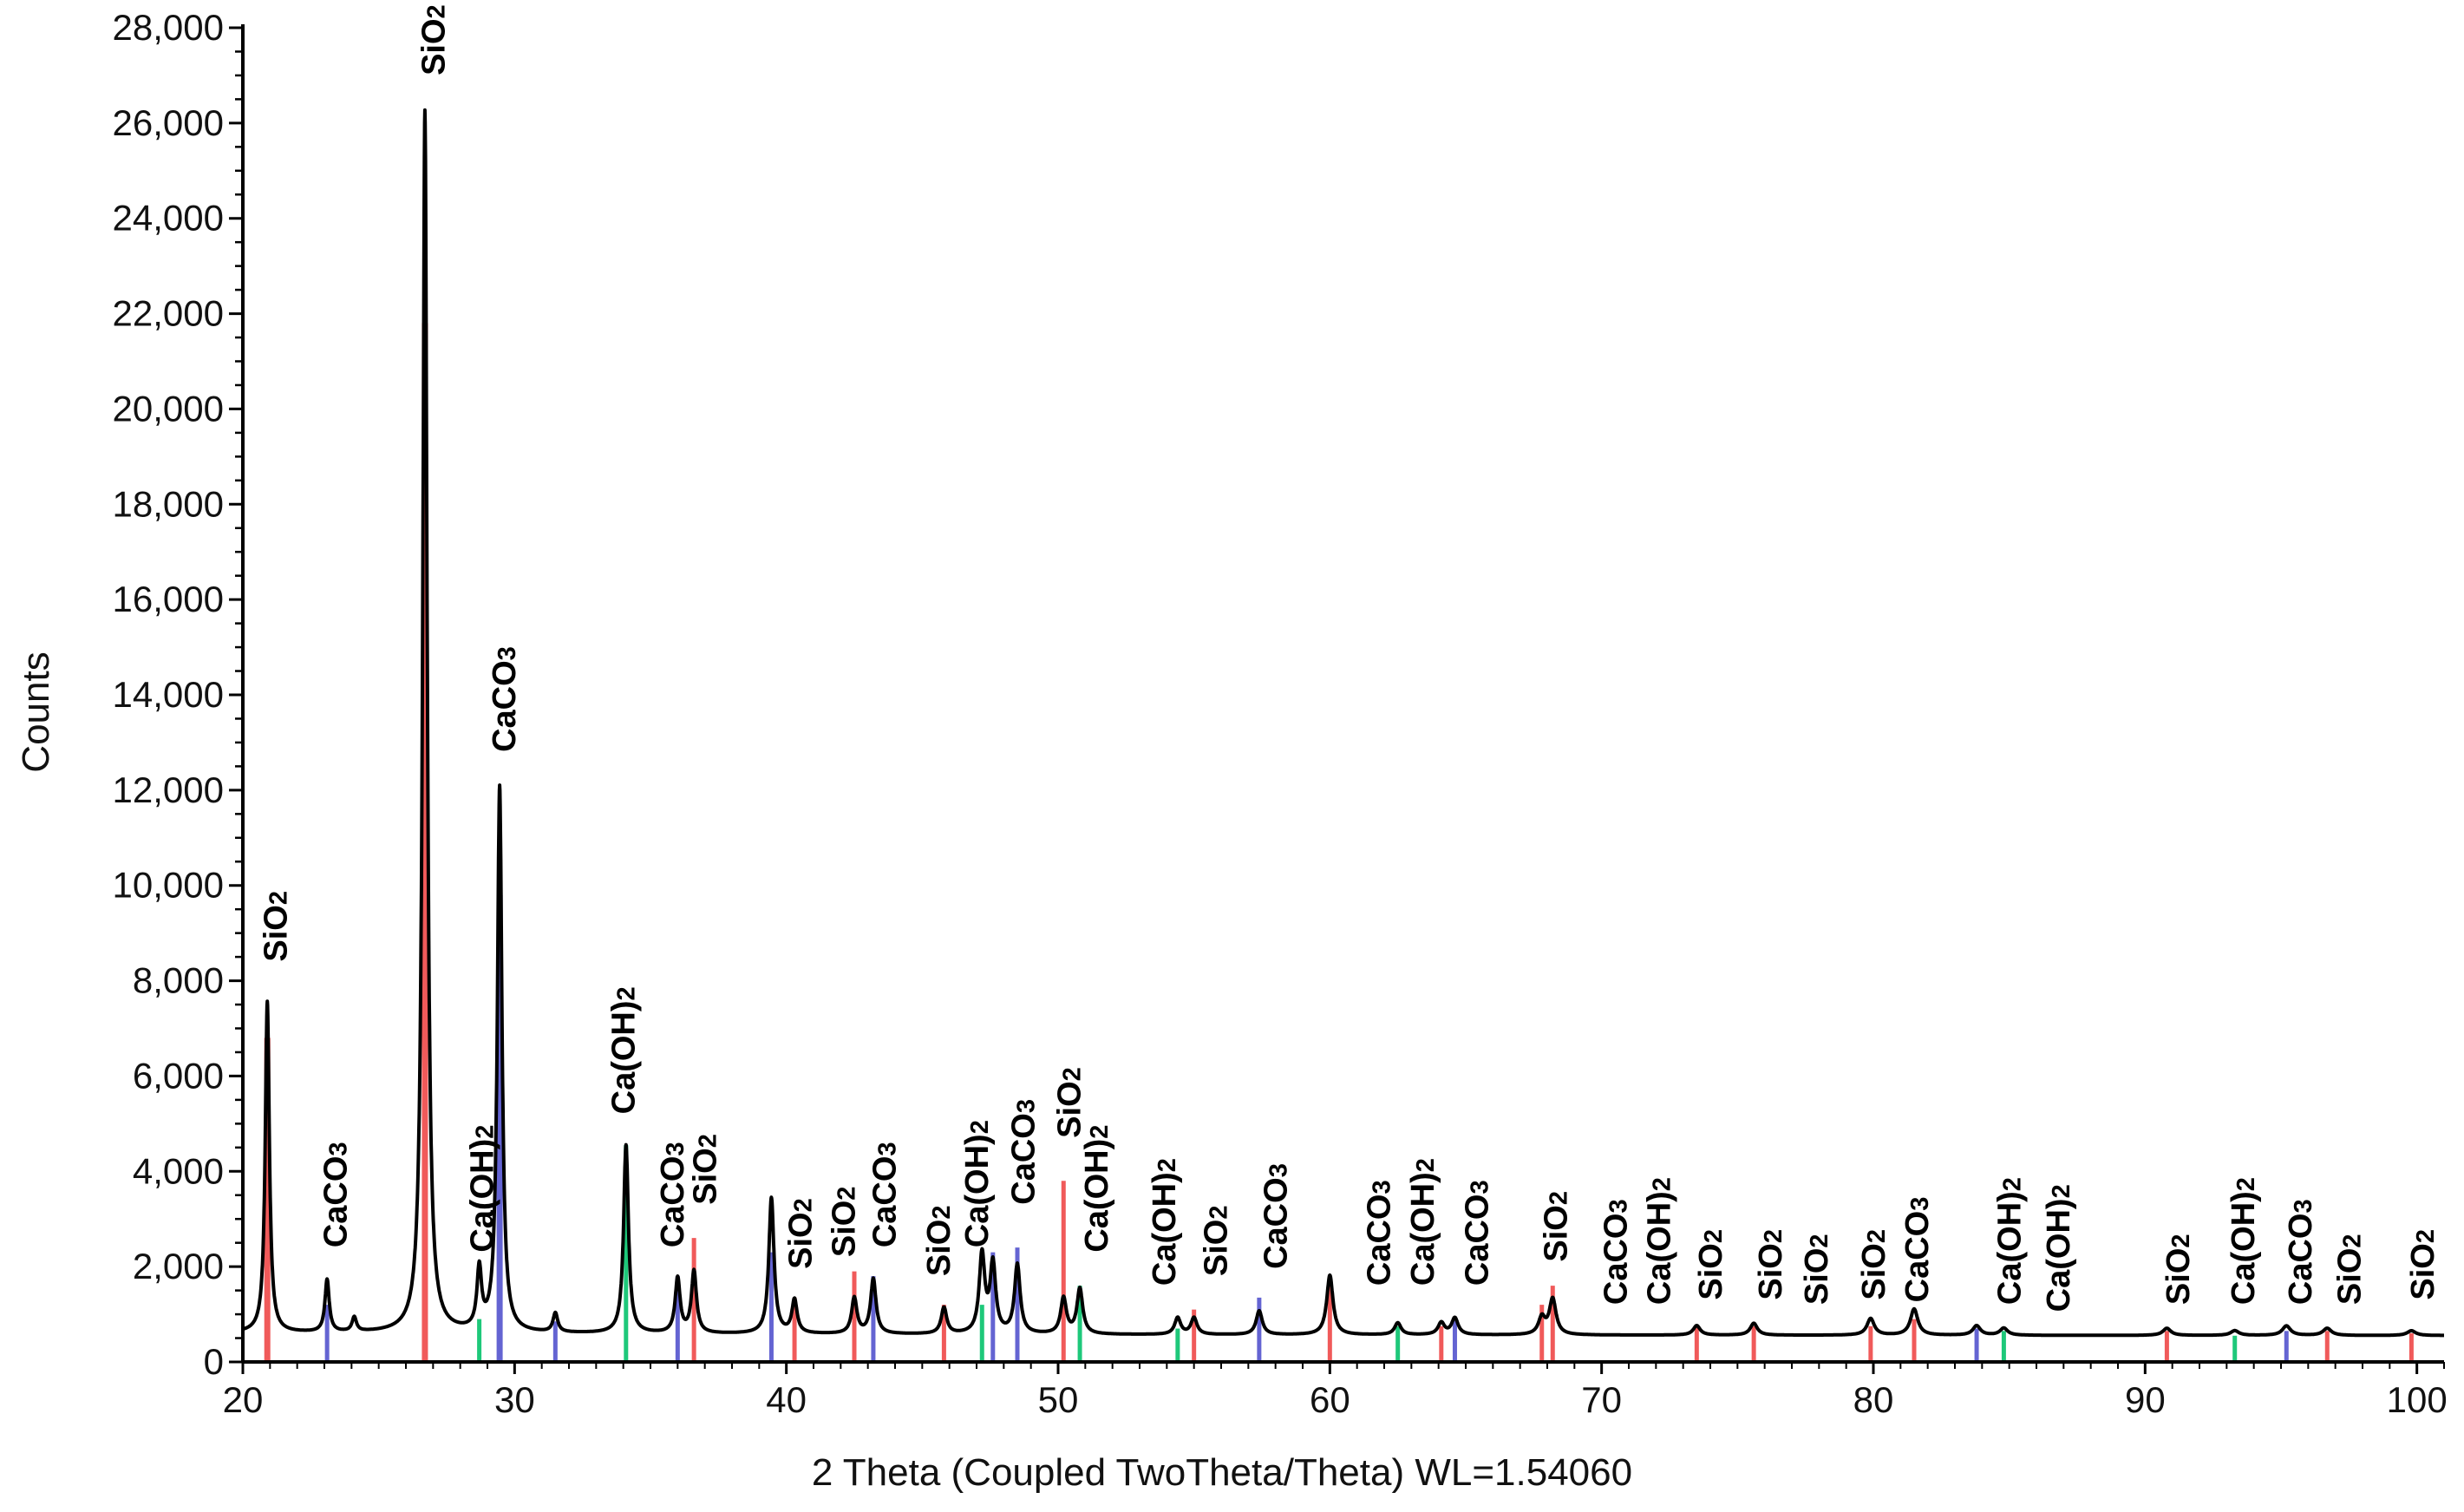 The height and width of the screenshot is (1512, 2464). I want to click on y-tick-label: 8,000, so click(178, 980).